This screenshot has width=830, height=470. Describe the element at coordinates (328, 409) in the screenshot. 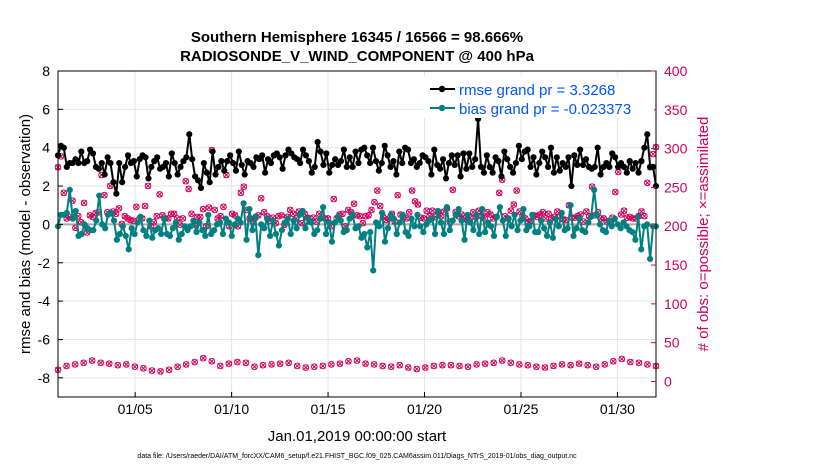

I see `x-tick-label: 01/15` at that location.